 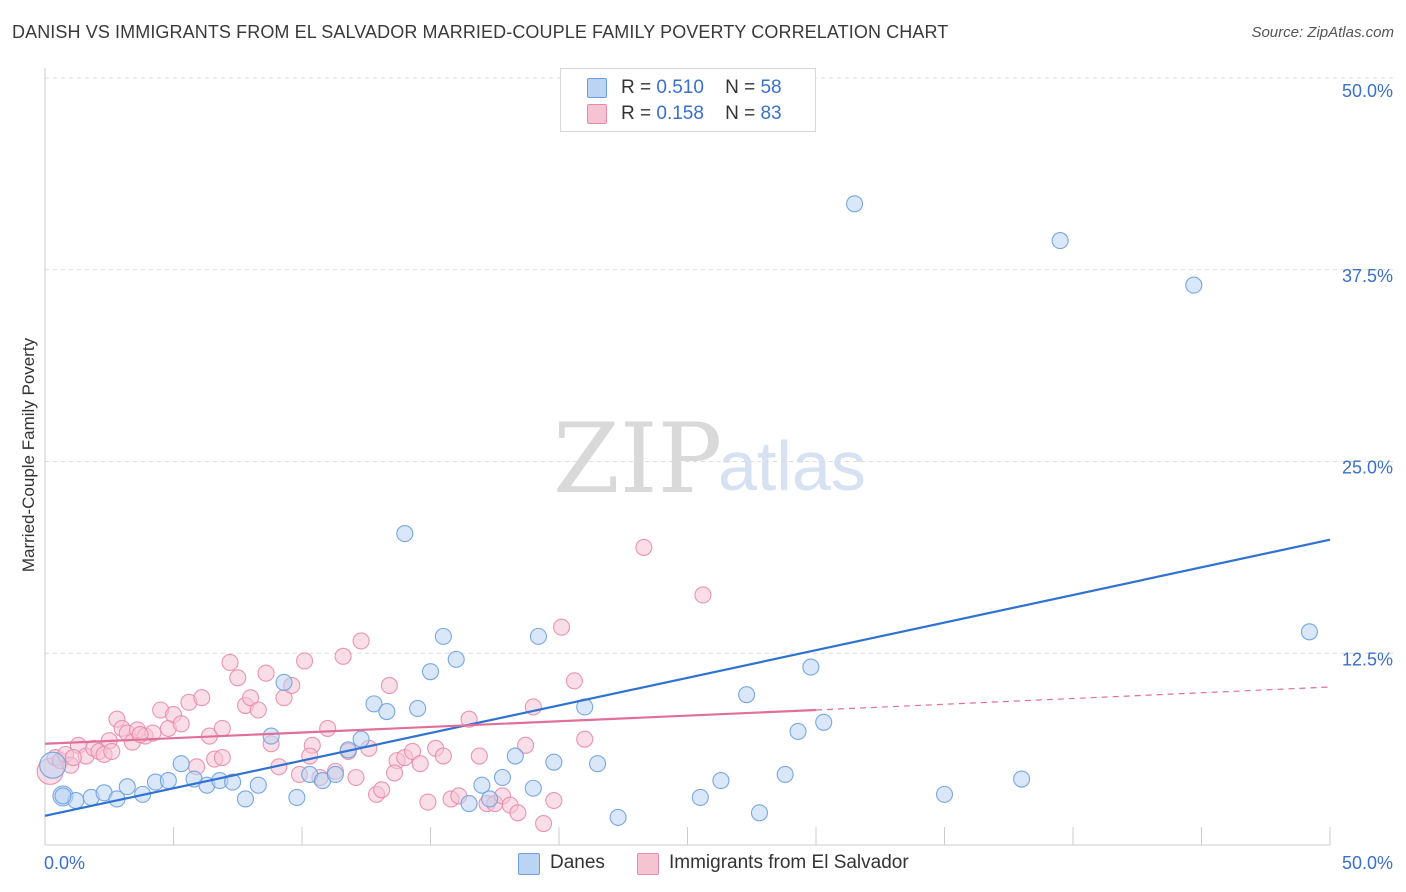 What do you see at coordinates (680, 87) in the screenshot?
I see `r-value-danes: 0.510` at bounding box center [680, 87].